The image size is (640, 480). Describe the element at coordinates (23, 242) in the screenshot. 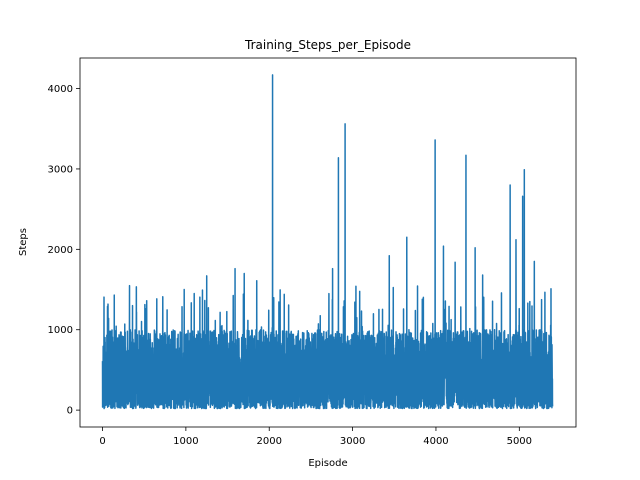

I see `y-axis-label: Steps` at that location.